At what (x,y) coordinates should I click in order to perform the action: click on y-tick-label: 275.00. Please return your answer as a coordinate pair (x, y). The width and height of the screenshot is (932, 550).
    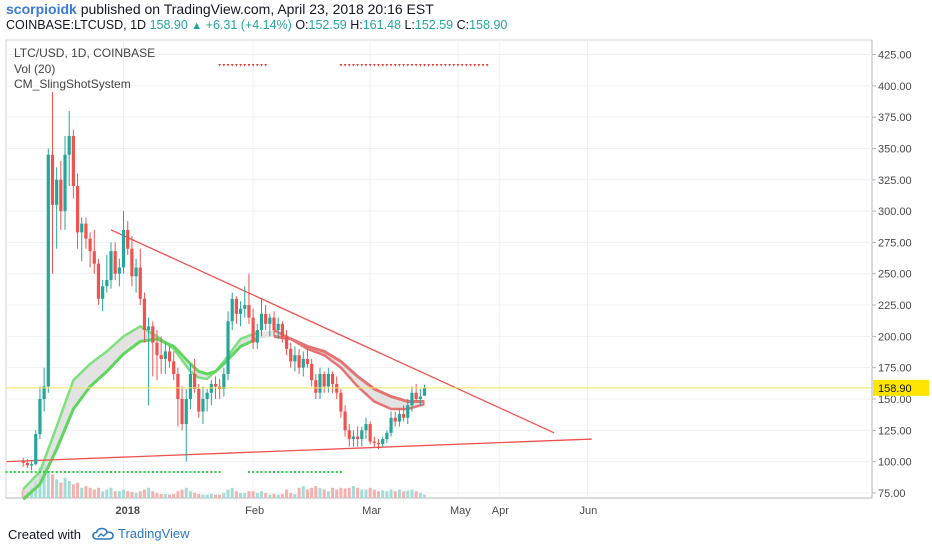
    Looking at the image, I should click on (895, 243).